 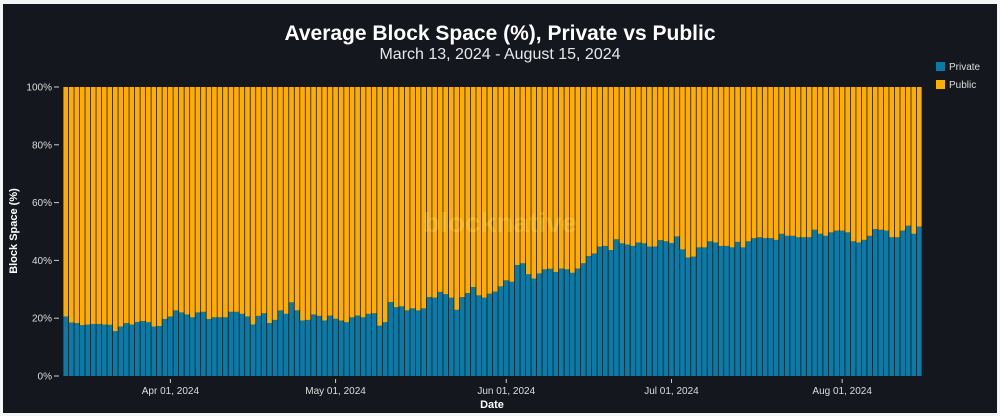 What do you see at coordinates (171, 391) in the screenshot?
I see `x-tick-label: Apr 01, 2024` at bounding box center [171, 391].